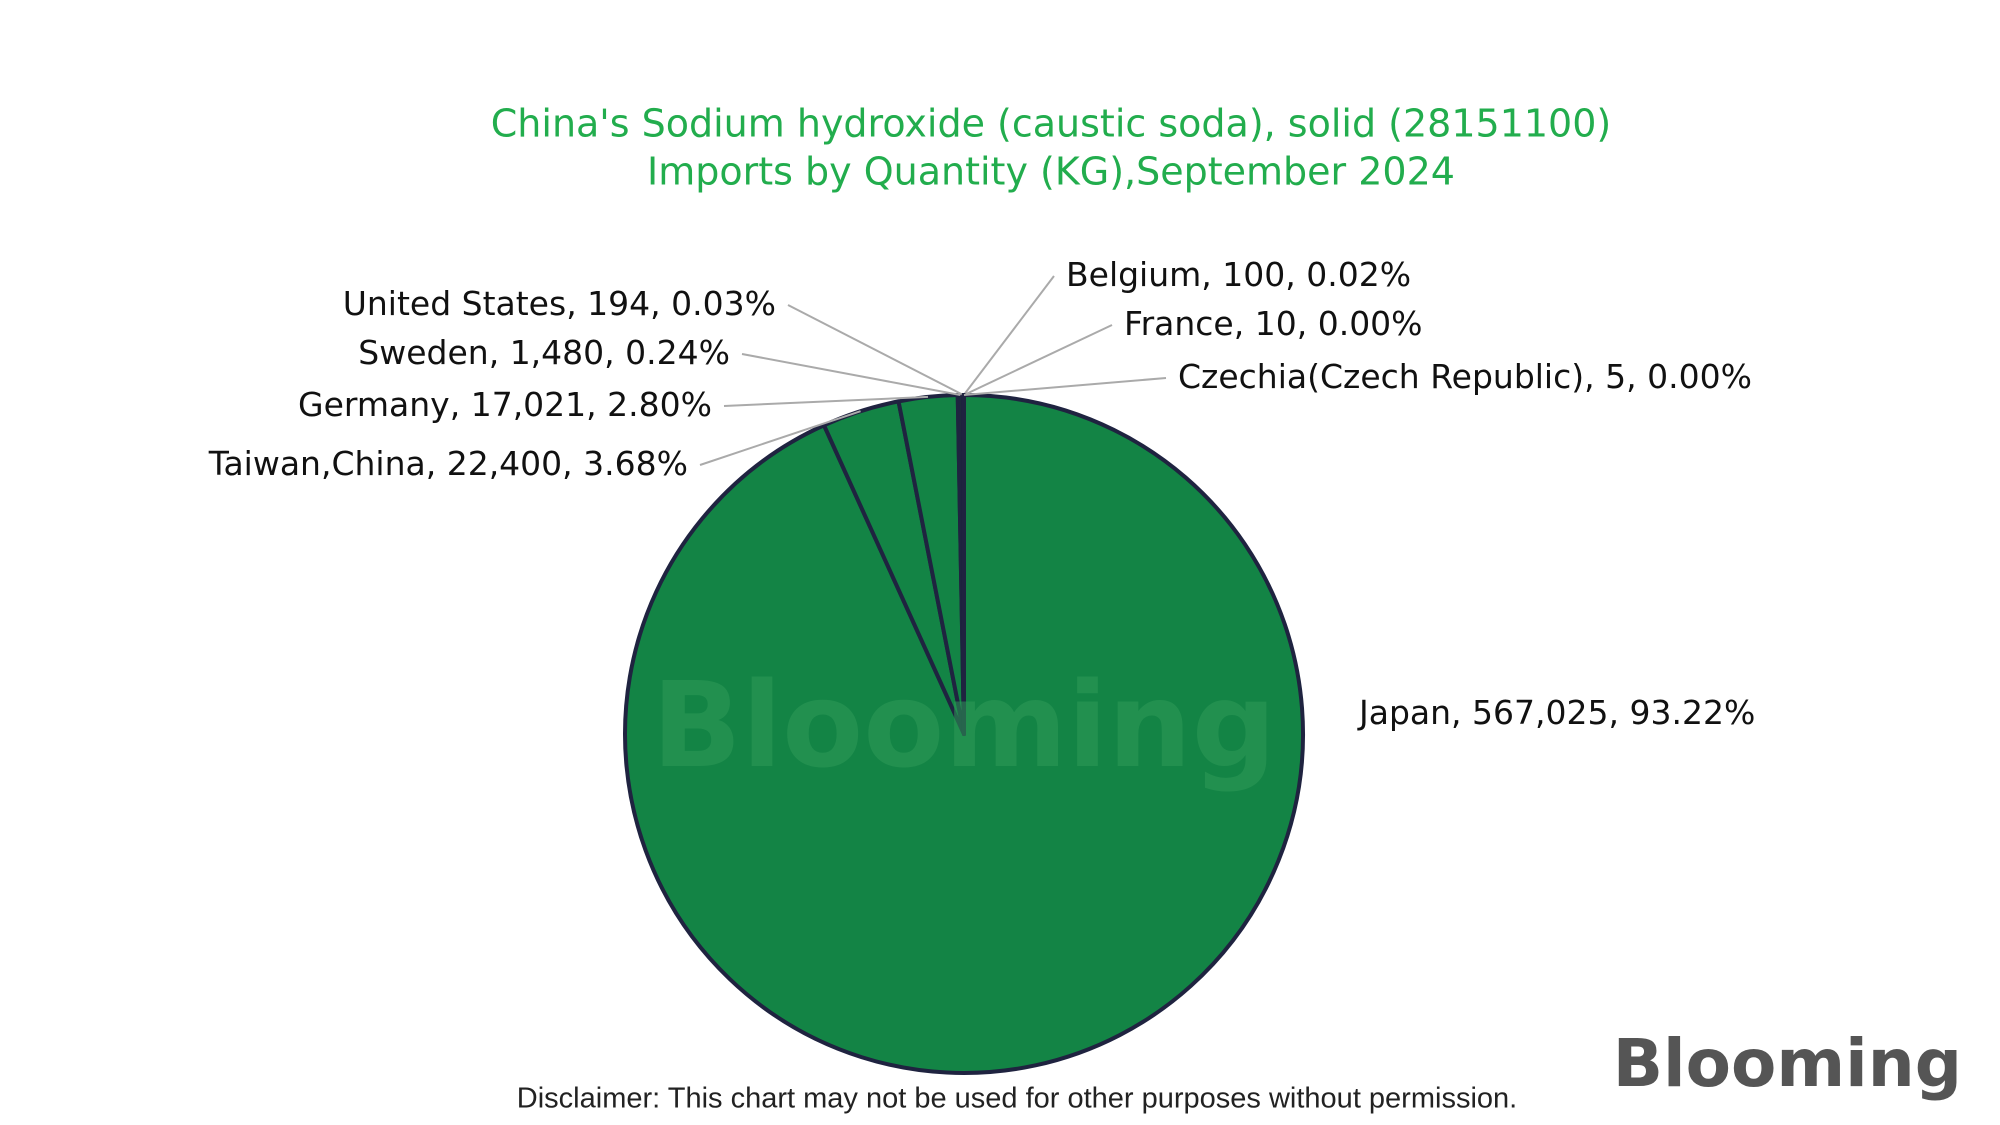  What do you see at coordinates (423, 352) in the screenshot?
I see `category-name: Sweden` at bounding box center [423, 352].